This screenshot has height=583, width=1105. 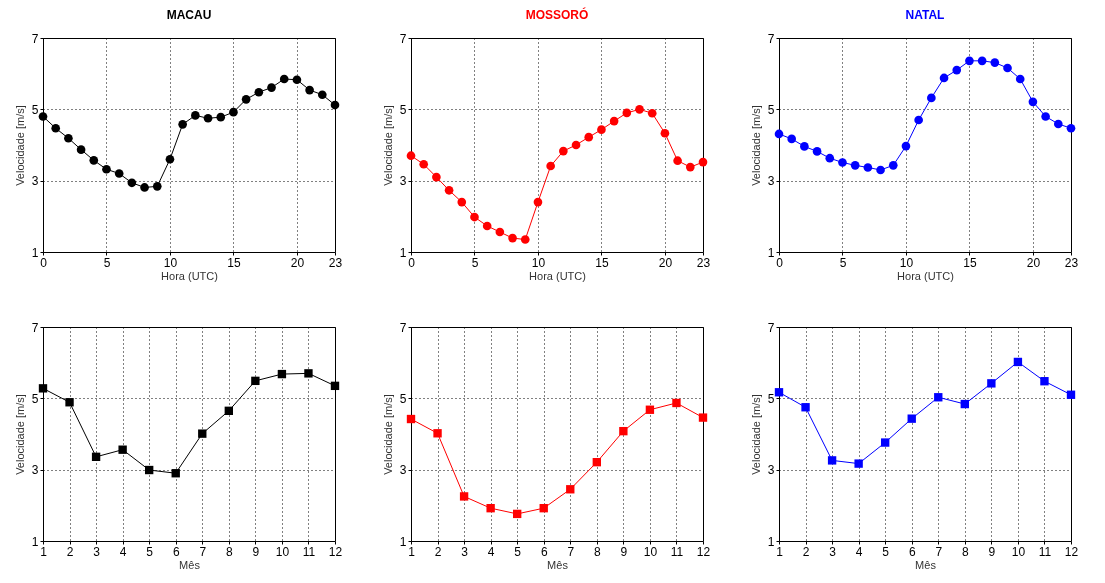 I want to click on x-tick-label: 0, so click(x=412, y=262).